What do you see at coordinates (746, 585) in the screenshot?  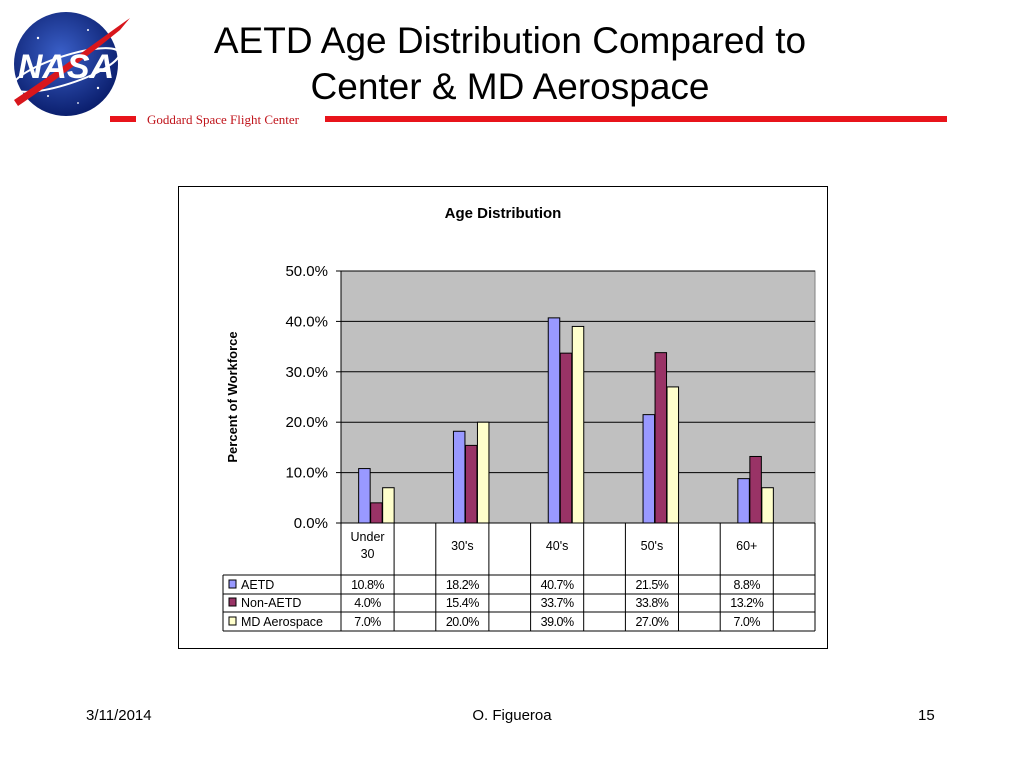 I see `data-label: 8.8%` at bounding box center [746, 585].